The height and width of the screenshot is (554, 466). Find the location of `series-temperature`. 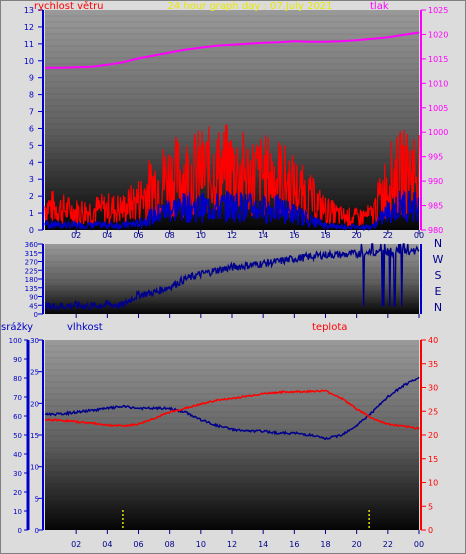

series-temperature is located at coordinates (232, 409).